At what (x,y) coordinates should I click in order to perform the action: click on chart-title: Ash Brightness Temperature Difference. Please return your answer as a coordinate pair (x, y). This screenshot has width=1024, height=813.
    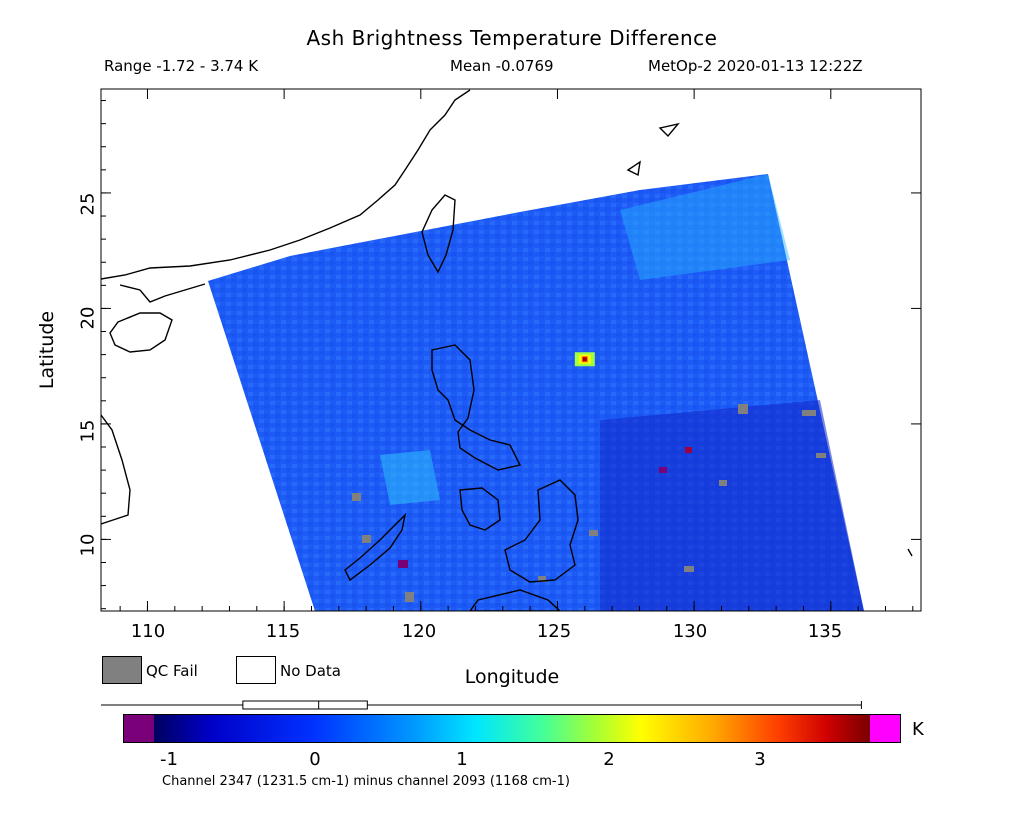
    Looking at the image, I should click on (512, 38).